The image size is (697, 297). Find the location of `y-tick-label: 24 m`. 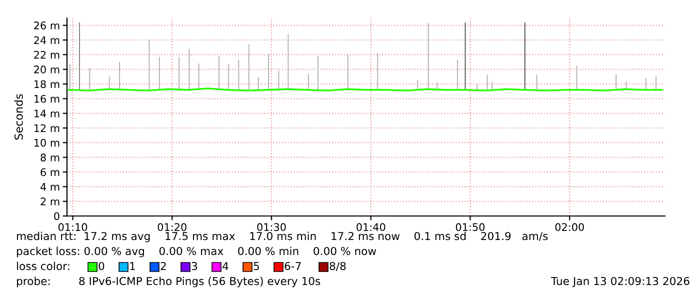

y-tick-label: 24 m is located at coordinates (47, 40).